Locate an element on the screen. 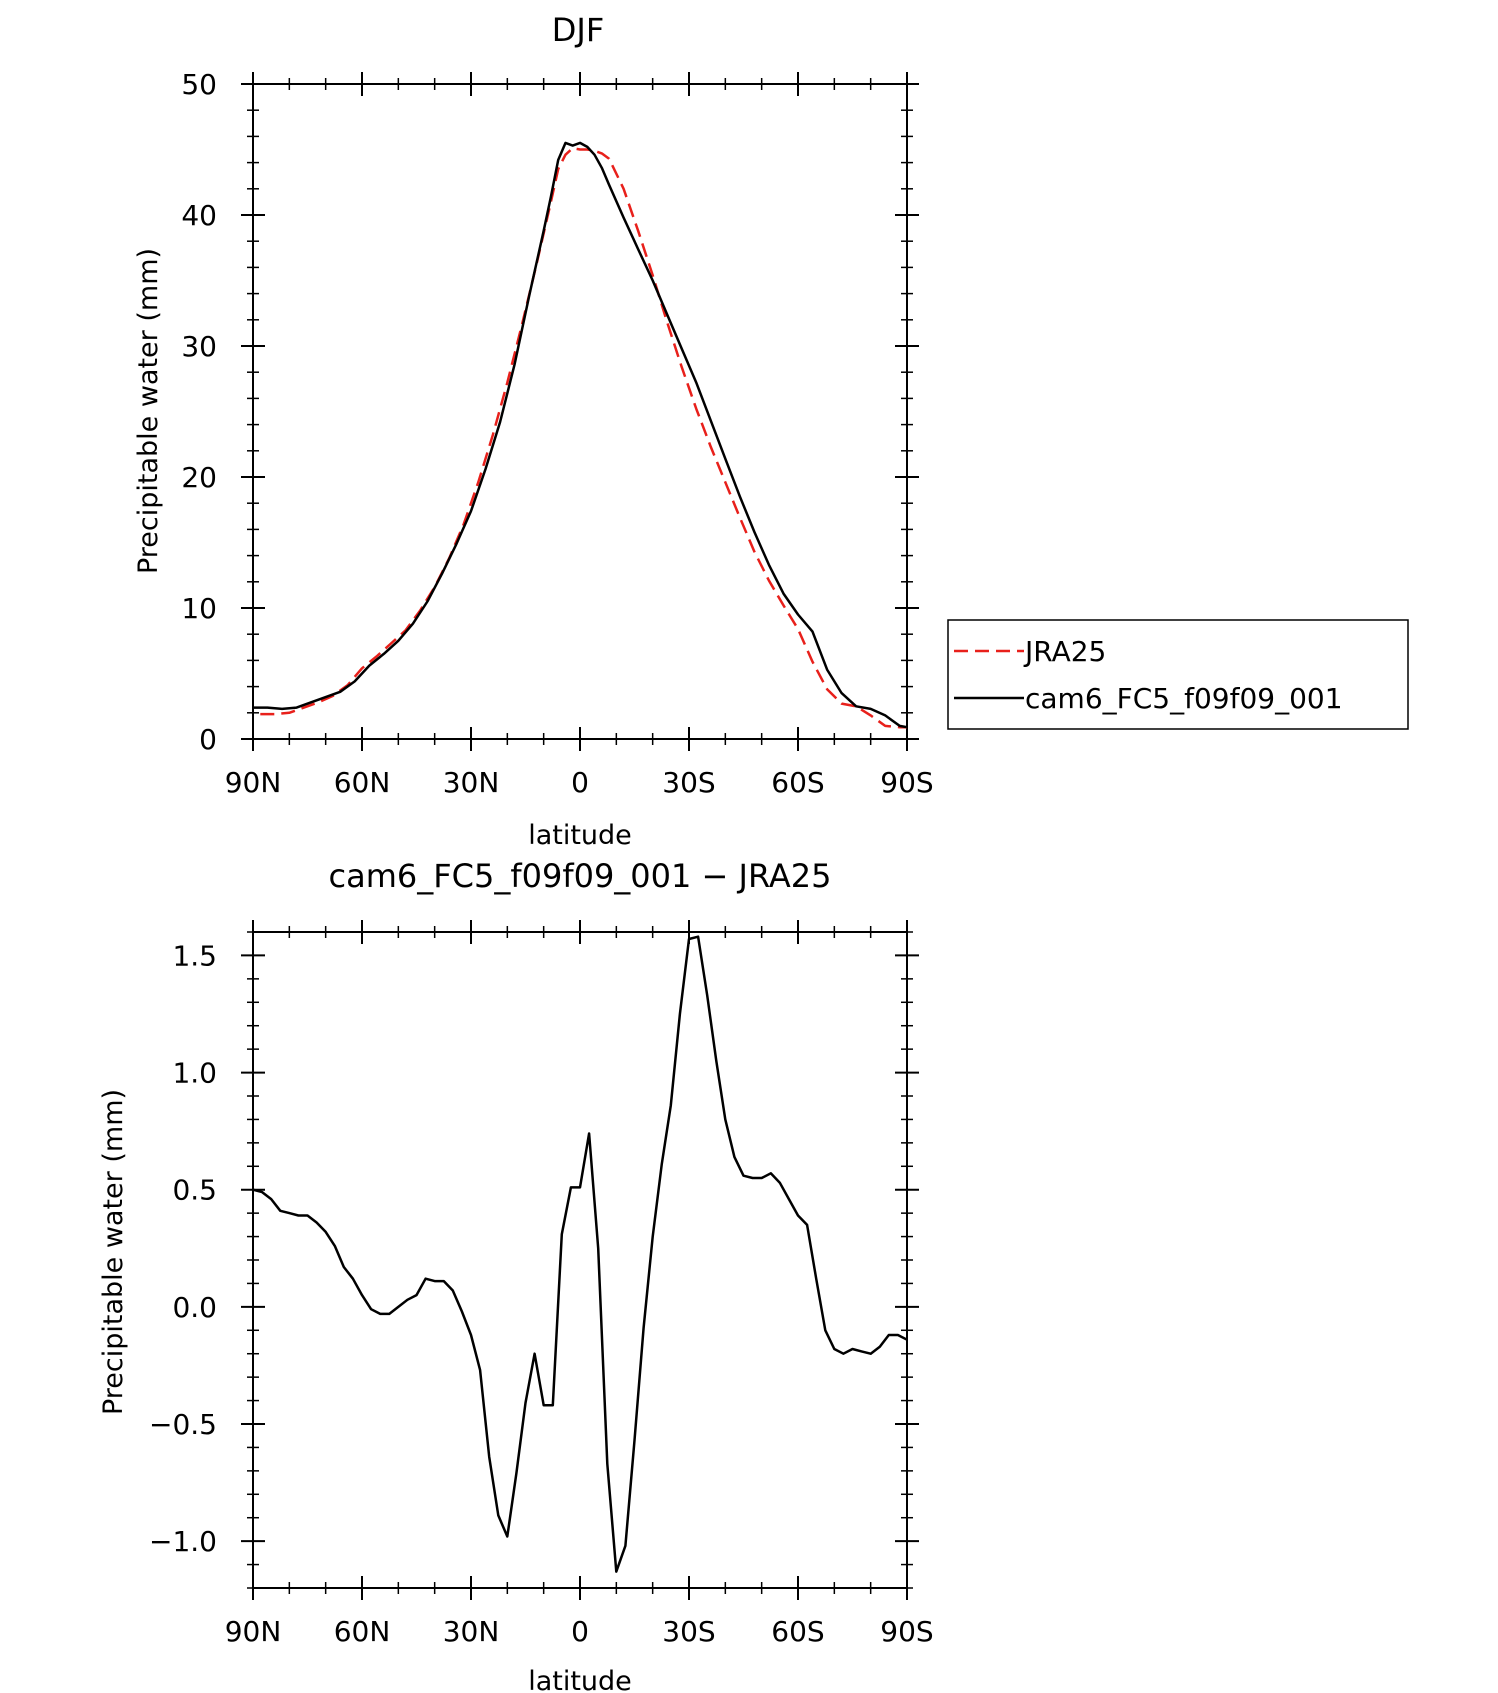 Image resolution: width=1498 pixels, height=1693 pixels. bottom-x-tick-label: 30S is located at coordinates (688, 1631).